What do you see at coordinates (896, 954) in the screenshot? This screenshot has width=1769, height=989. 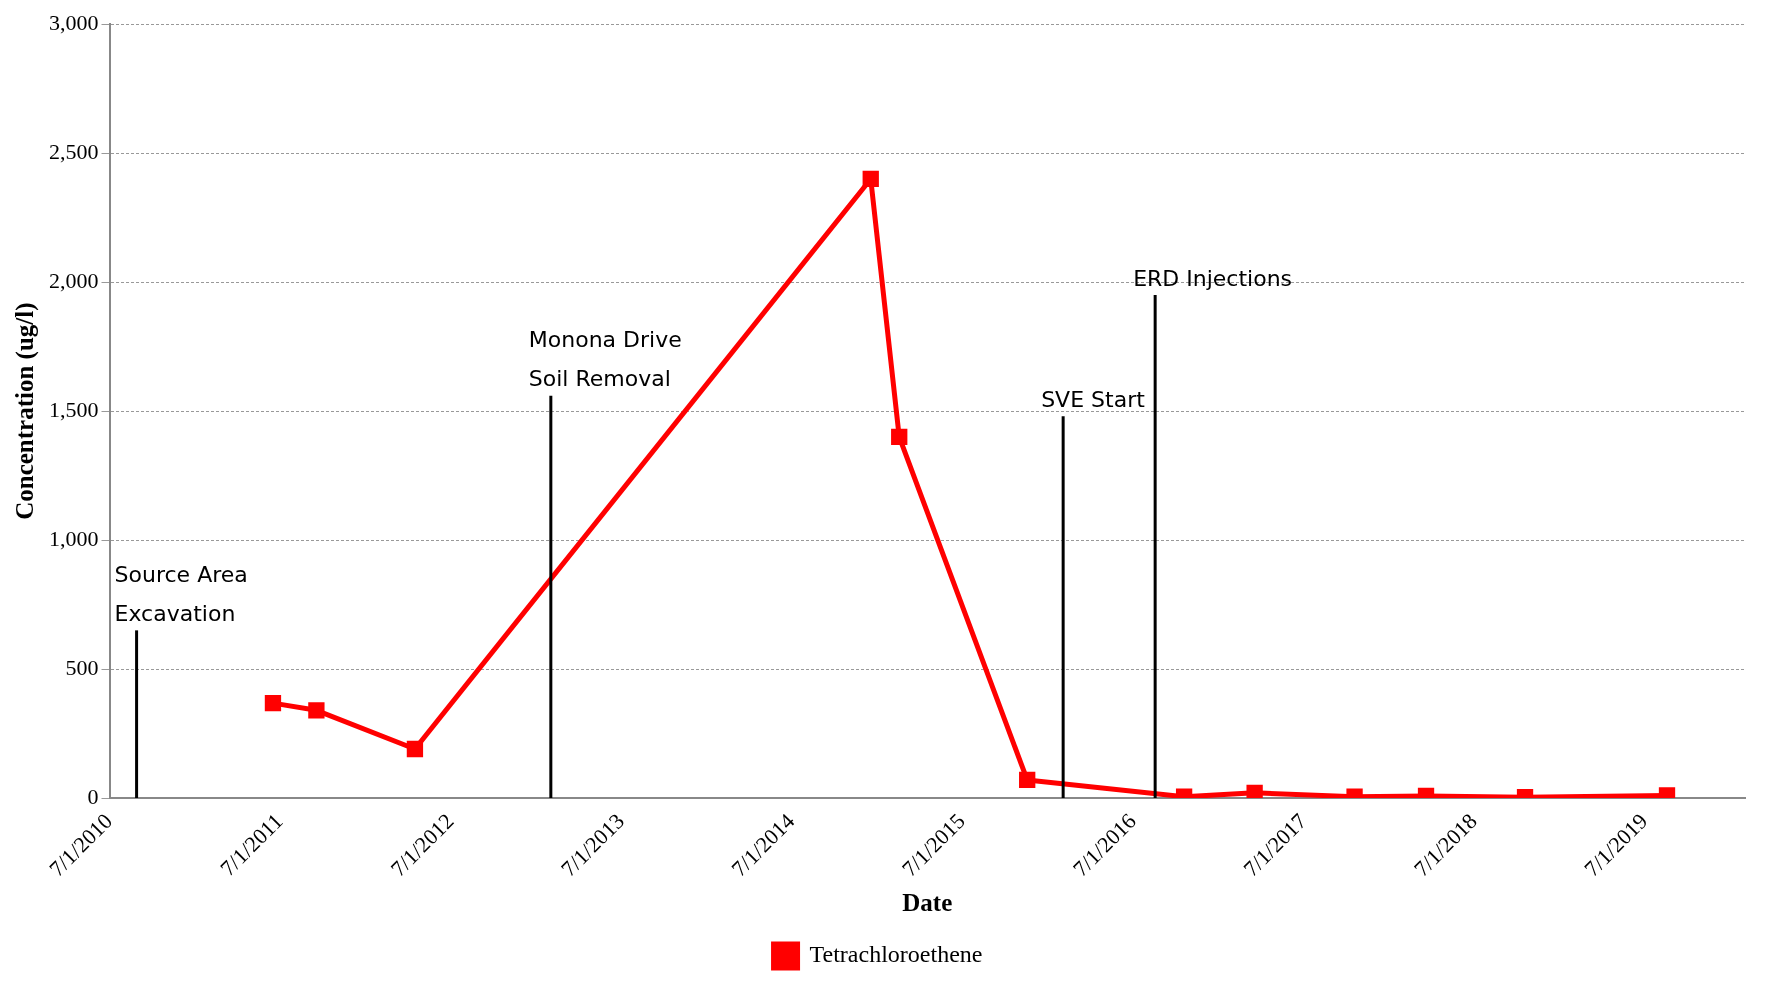 I see `legend-label: Tetrachloroethene` at bounding box center [896, 954].